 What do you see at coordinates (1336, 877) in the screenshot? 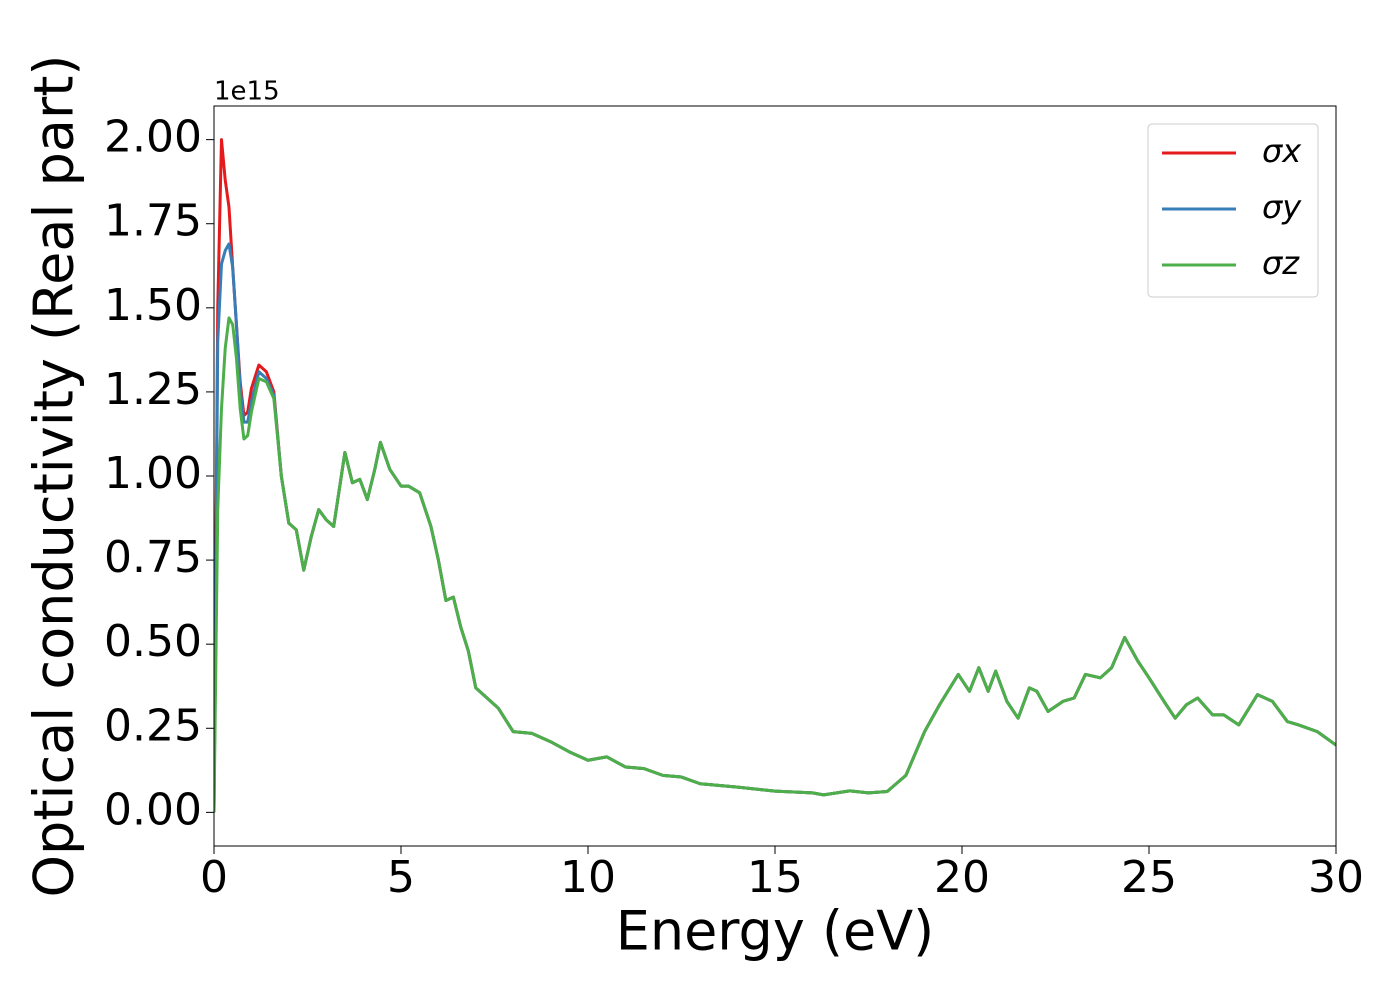
I see `x-tick-label: 30` at bounding box center [1336, 877].